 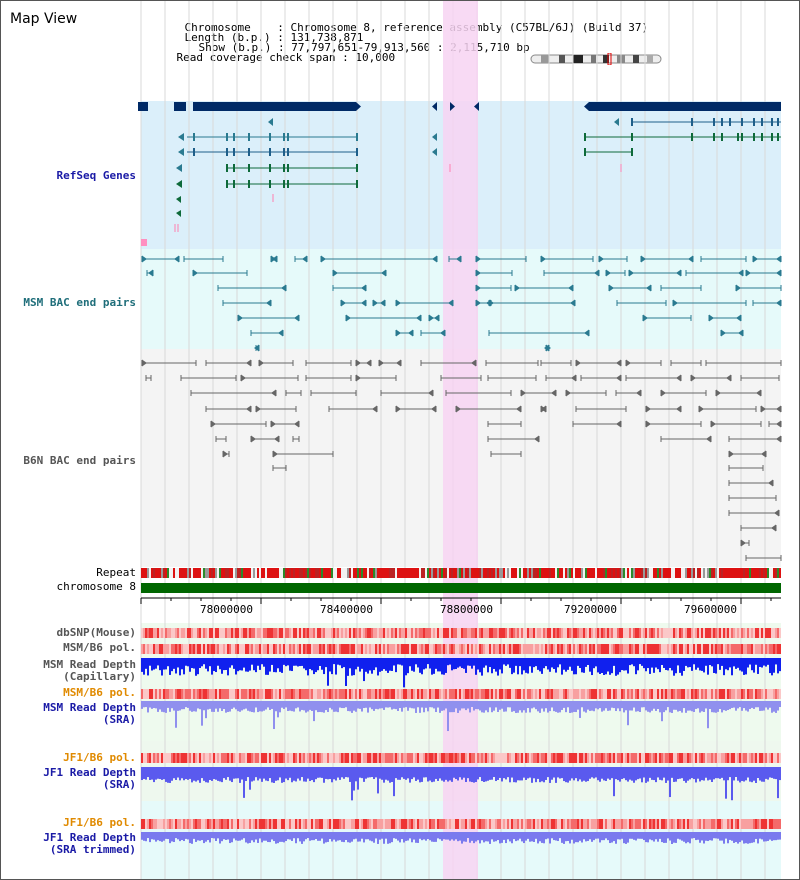 I want to click on msm-bac-glyphs, so click(x=461, y=303).